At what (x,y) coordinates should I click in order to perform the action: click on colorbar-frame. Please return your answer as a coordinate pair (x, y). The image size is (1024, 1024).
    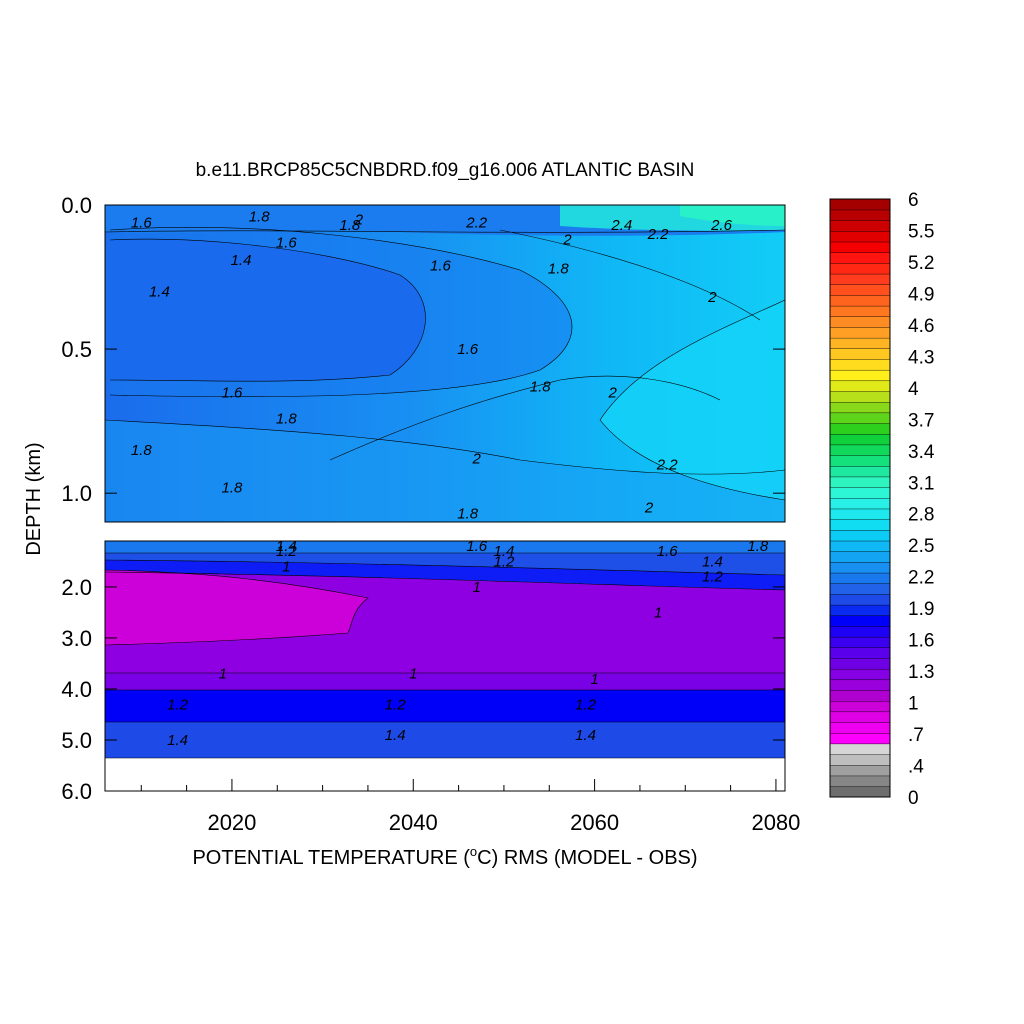
    Looking at the image, I should click on (860, 498).